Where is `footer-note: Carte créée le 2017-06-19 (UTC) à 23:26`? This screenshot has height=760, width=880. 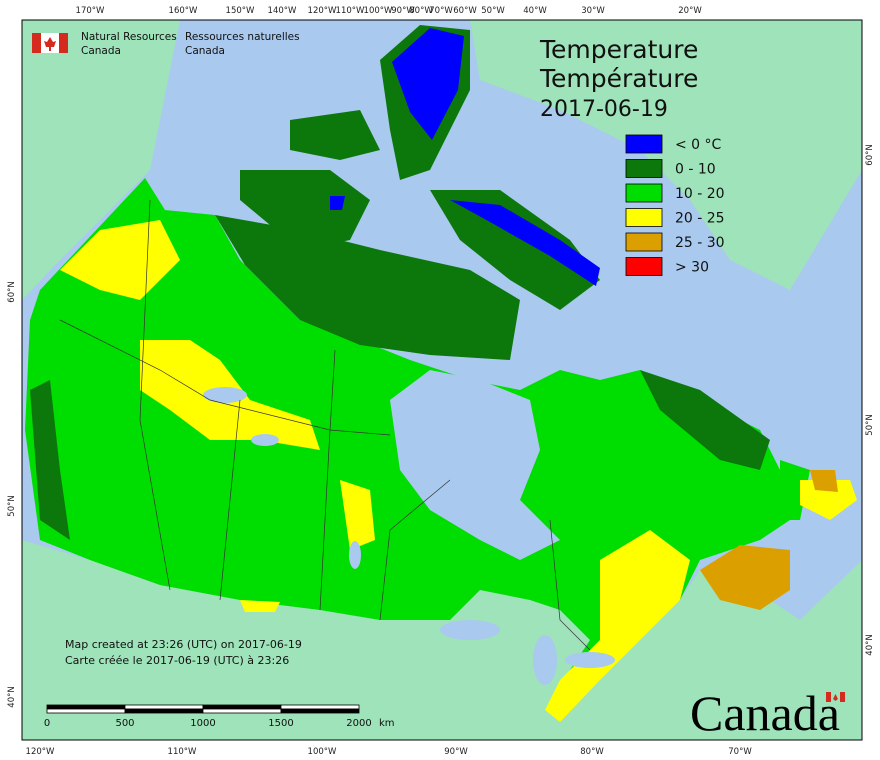
footer-note: Carte créée le 2017-06-19 (UTC) à 23:26 is located at coordinates (177, 660).